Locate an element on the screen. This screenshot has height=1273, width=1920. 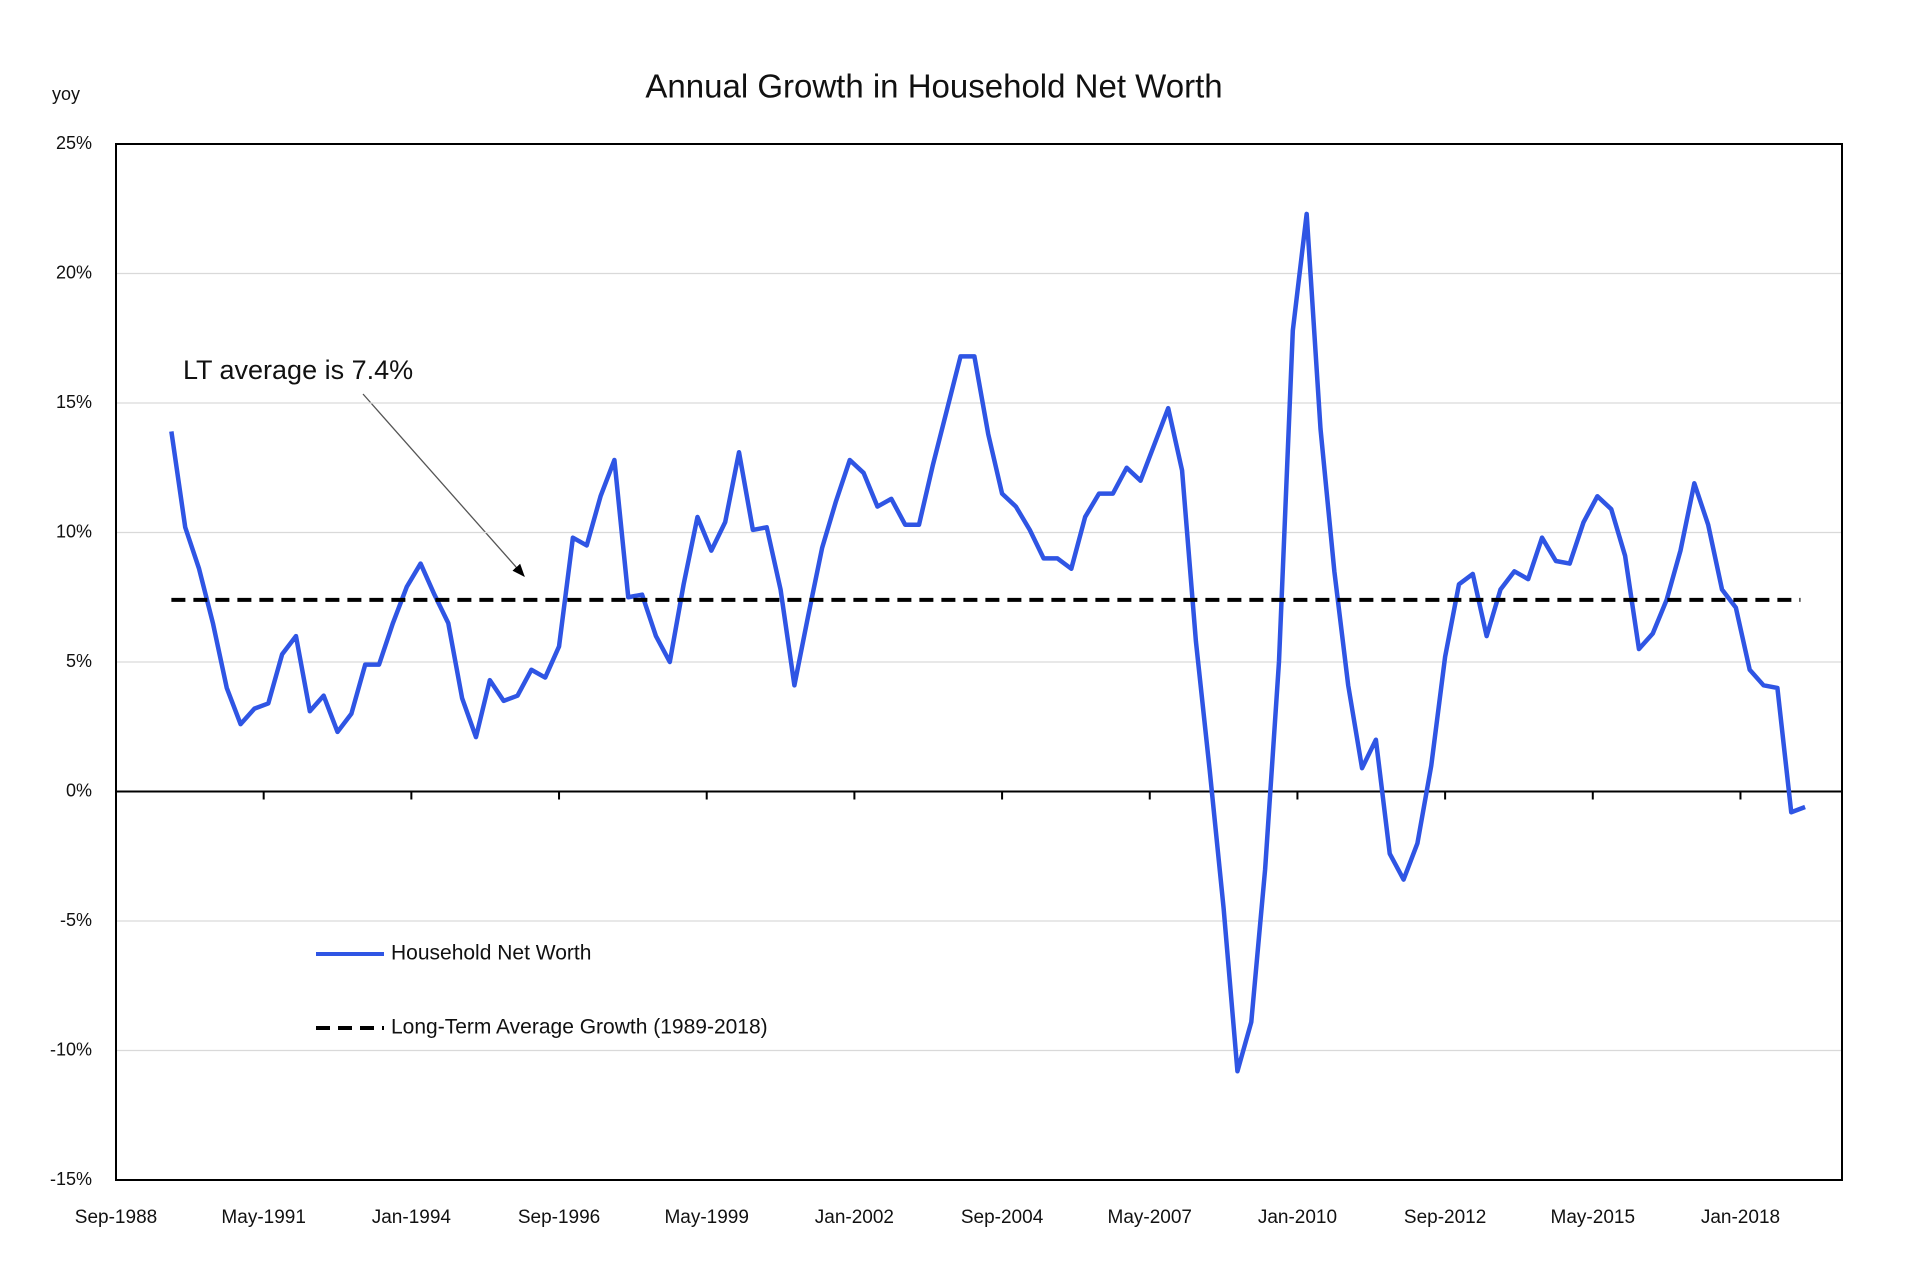
chart-title: Annual Growth in Household Net Worth is located at coordinates (933, 86).